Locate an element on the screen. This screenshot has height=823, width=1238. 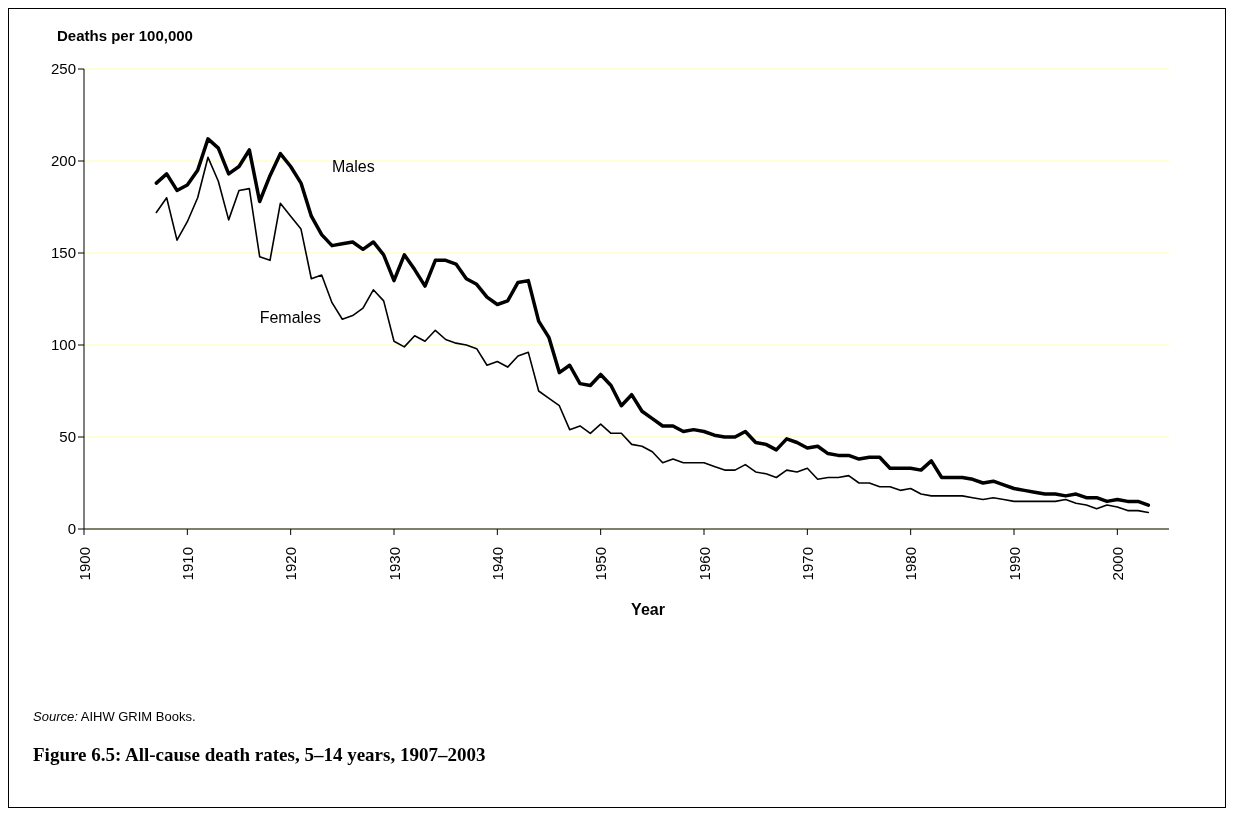
x-tick-label: 1980 is located at coordinates (911, 564).